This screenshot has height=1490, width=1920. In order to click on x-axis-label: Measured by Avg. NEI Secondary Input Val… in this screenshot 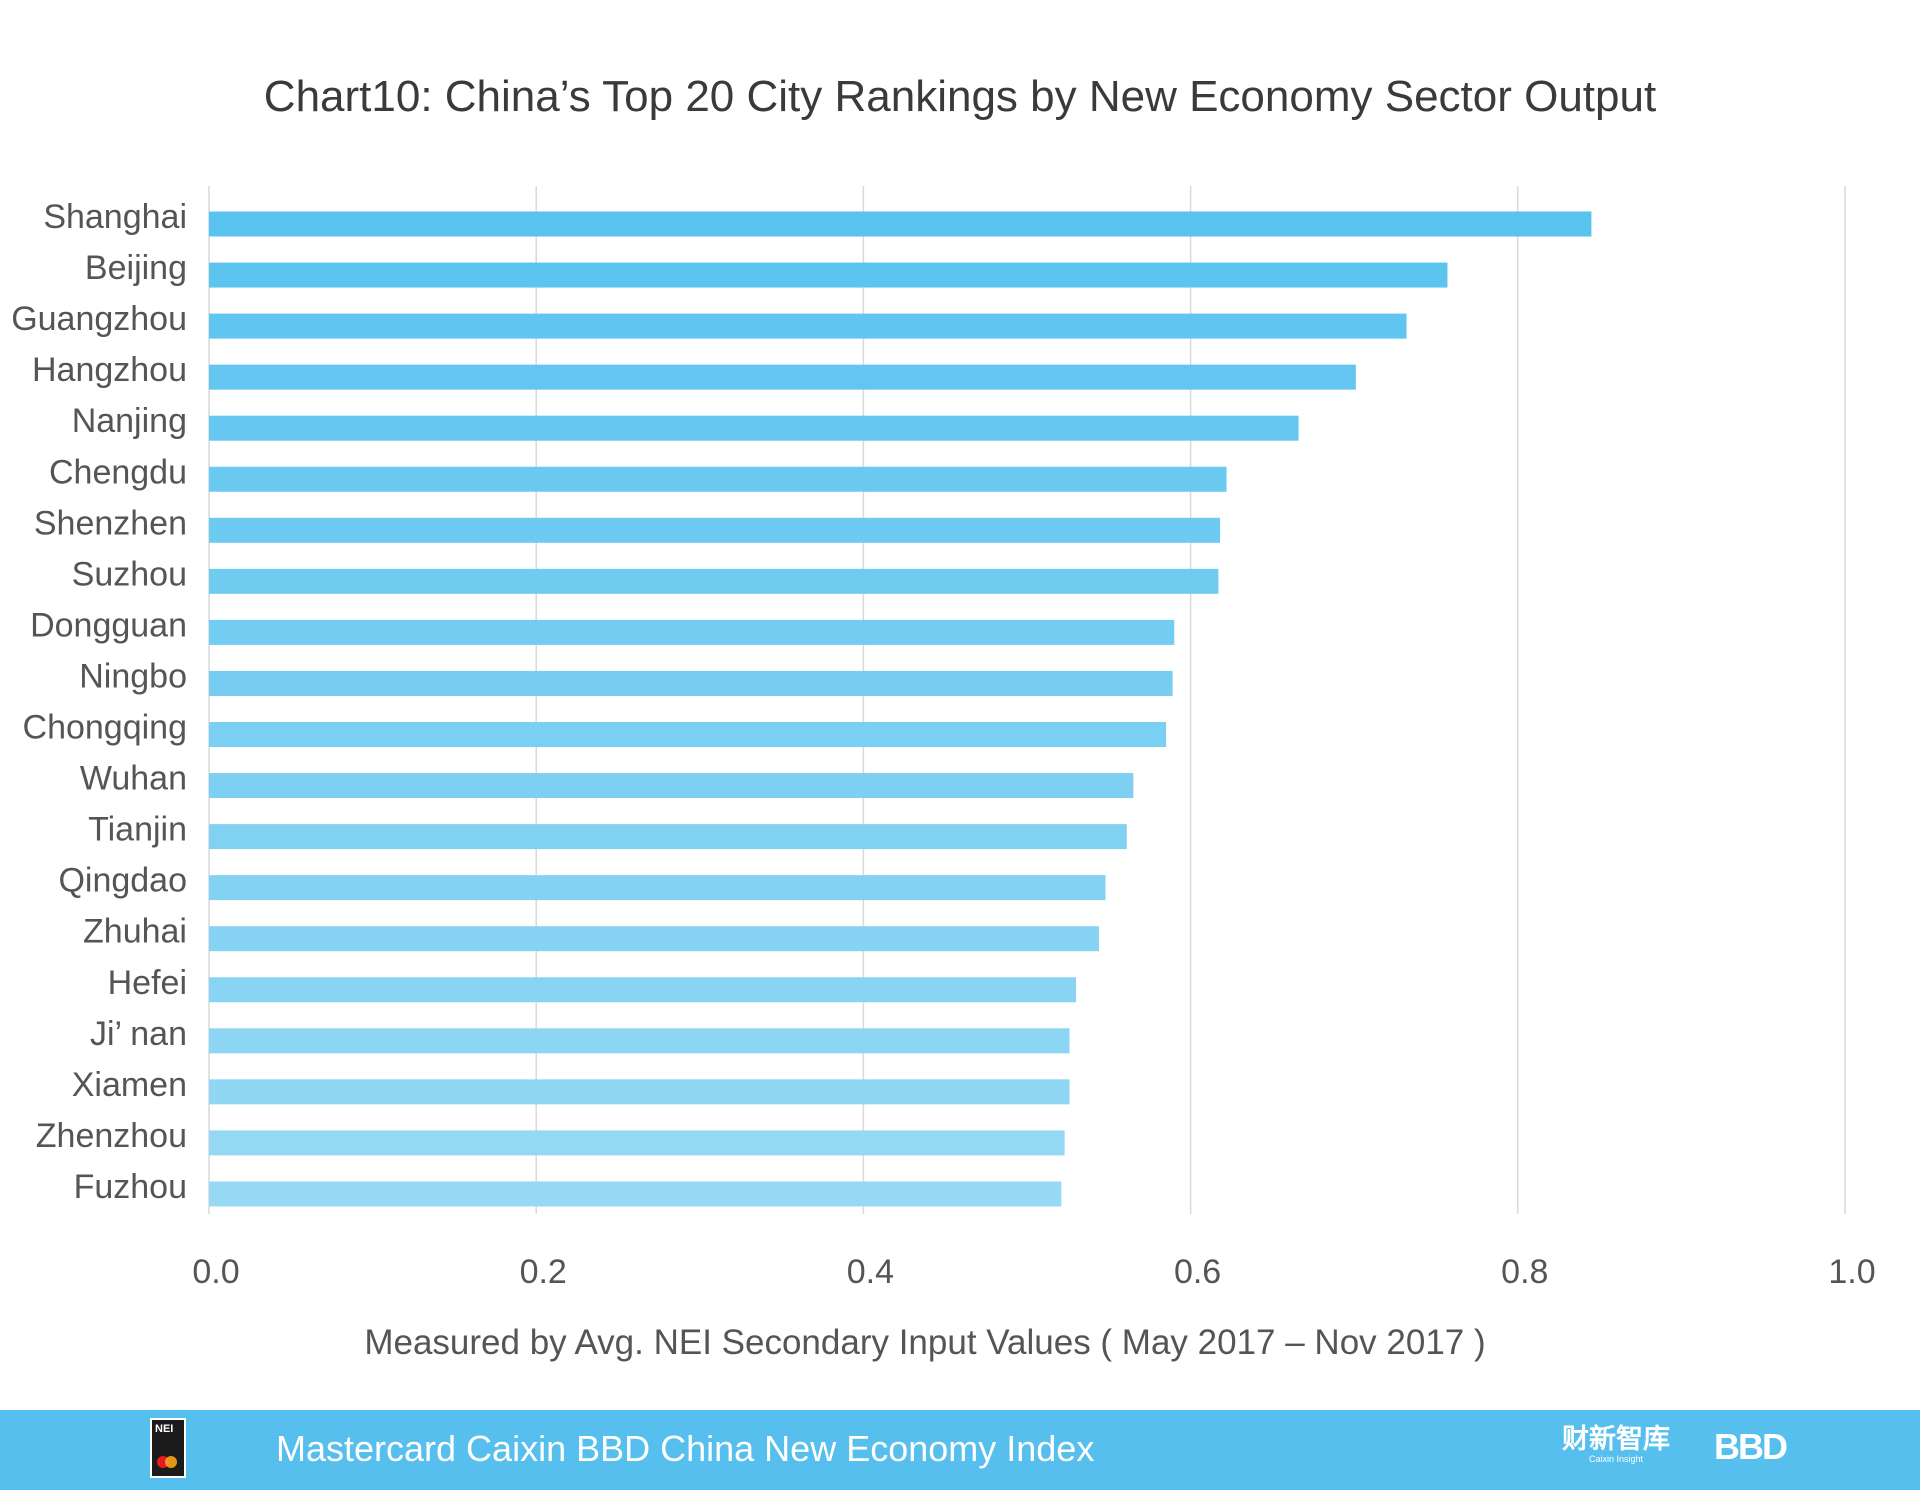, I will do `click(925, 1342)`.